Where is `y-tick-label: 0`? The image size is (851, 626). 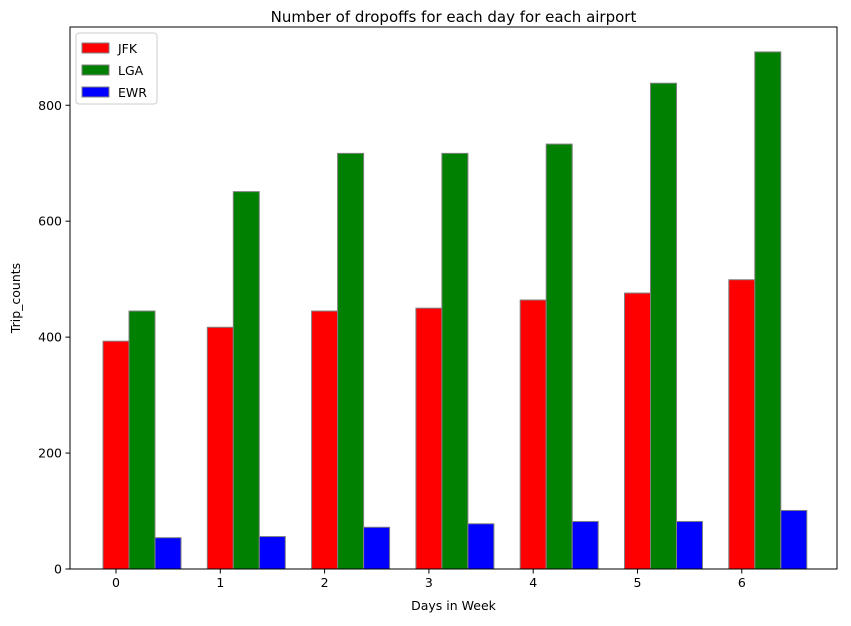
y-tick-label: 0 is located at coordinates (58, 569).